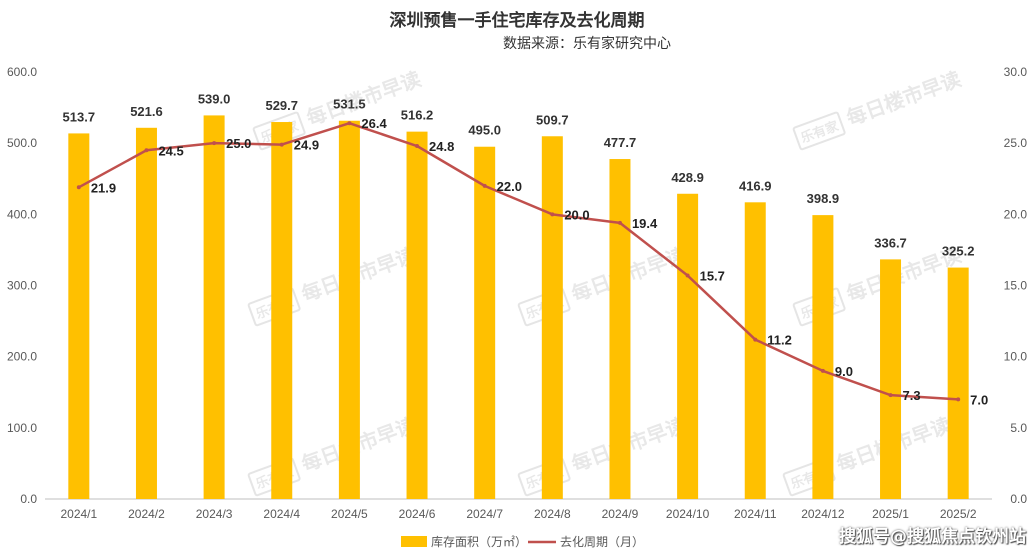 This screenshot has height=557, width=1034. What do you see at coordinates (912, 395) in the screenshot?
I see `line-value-label: 7.3` at bounding box center [912, 395].